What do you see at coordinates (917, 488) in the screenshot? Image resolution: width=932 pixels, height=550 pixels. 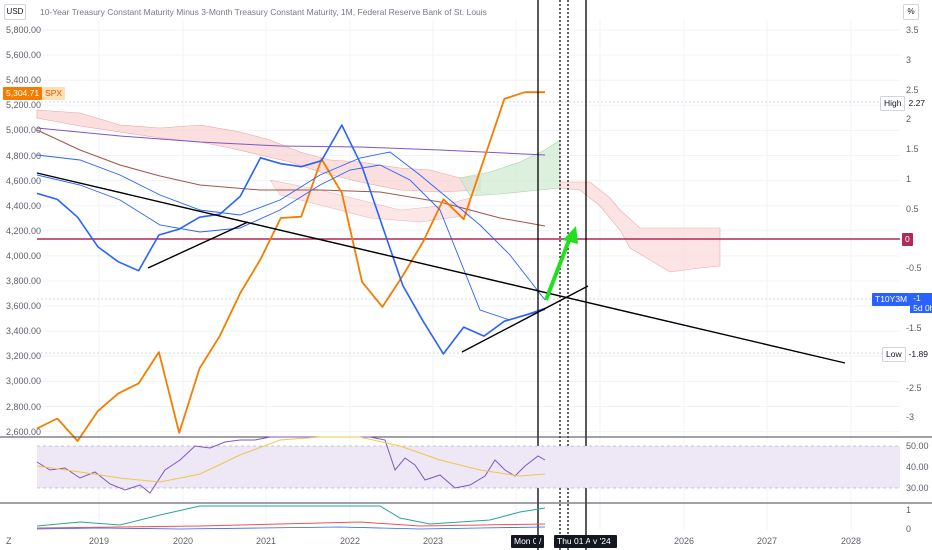 I see `rsi-tick-30: 30.00` at bounding box center [917, 488].